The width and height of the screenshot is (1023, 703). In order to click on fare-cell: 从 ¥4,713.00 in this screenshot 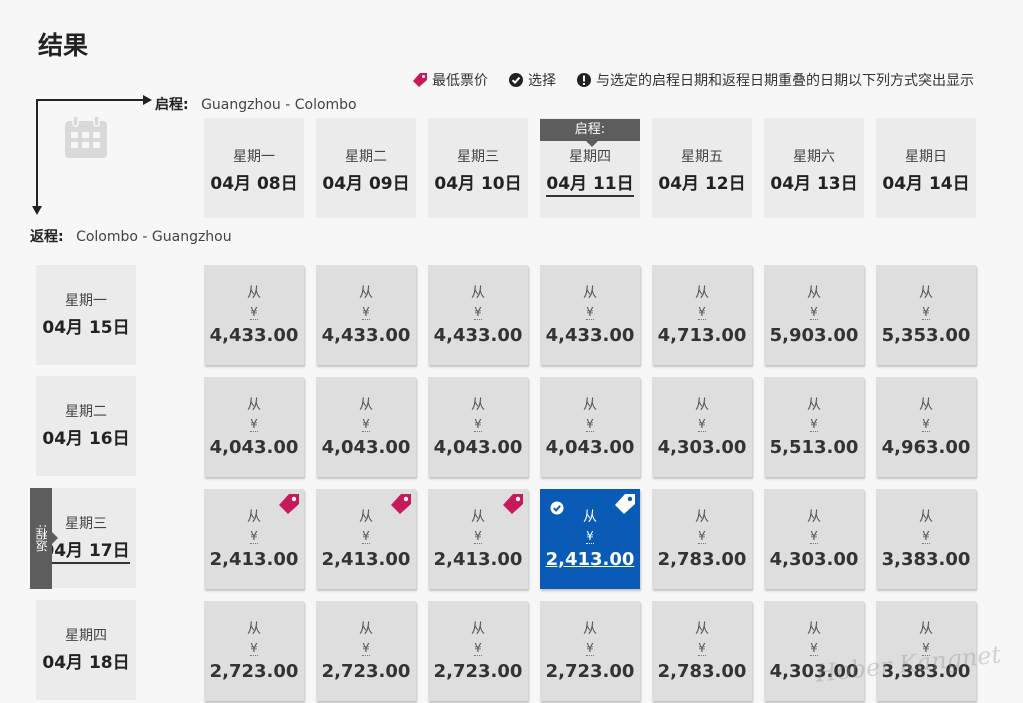, I will do `click(702, 315)`.